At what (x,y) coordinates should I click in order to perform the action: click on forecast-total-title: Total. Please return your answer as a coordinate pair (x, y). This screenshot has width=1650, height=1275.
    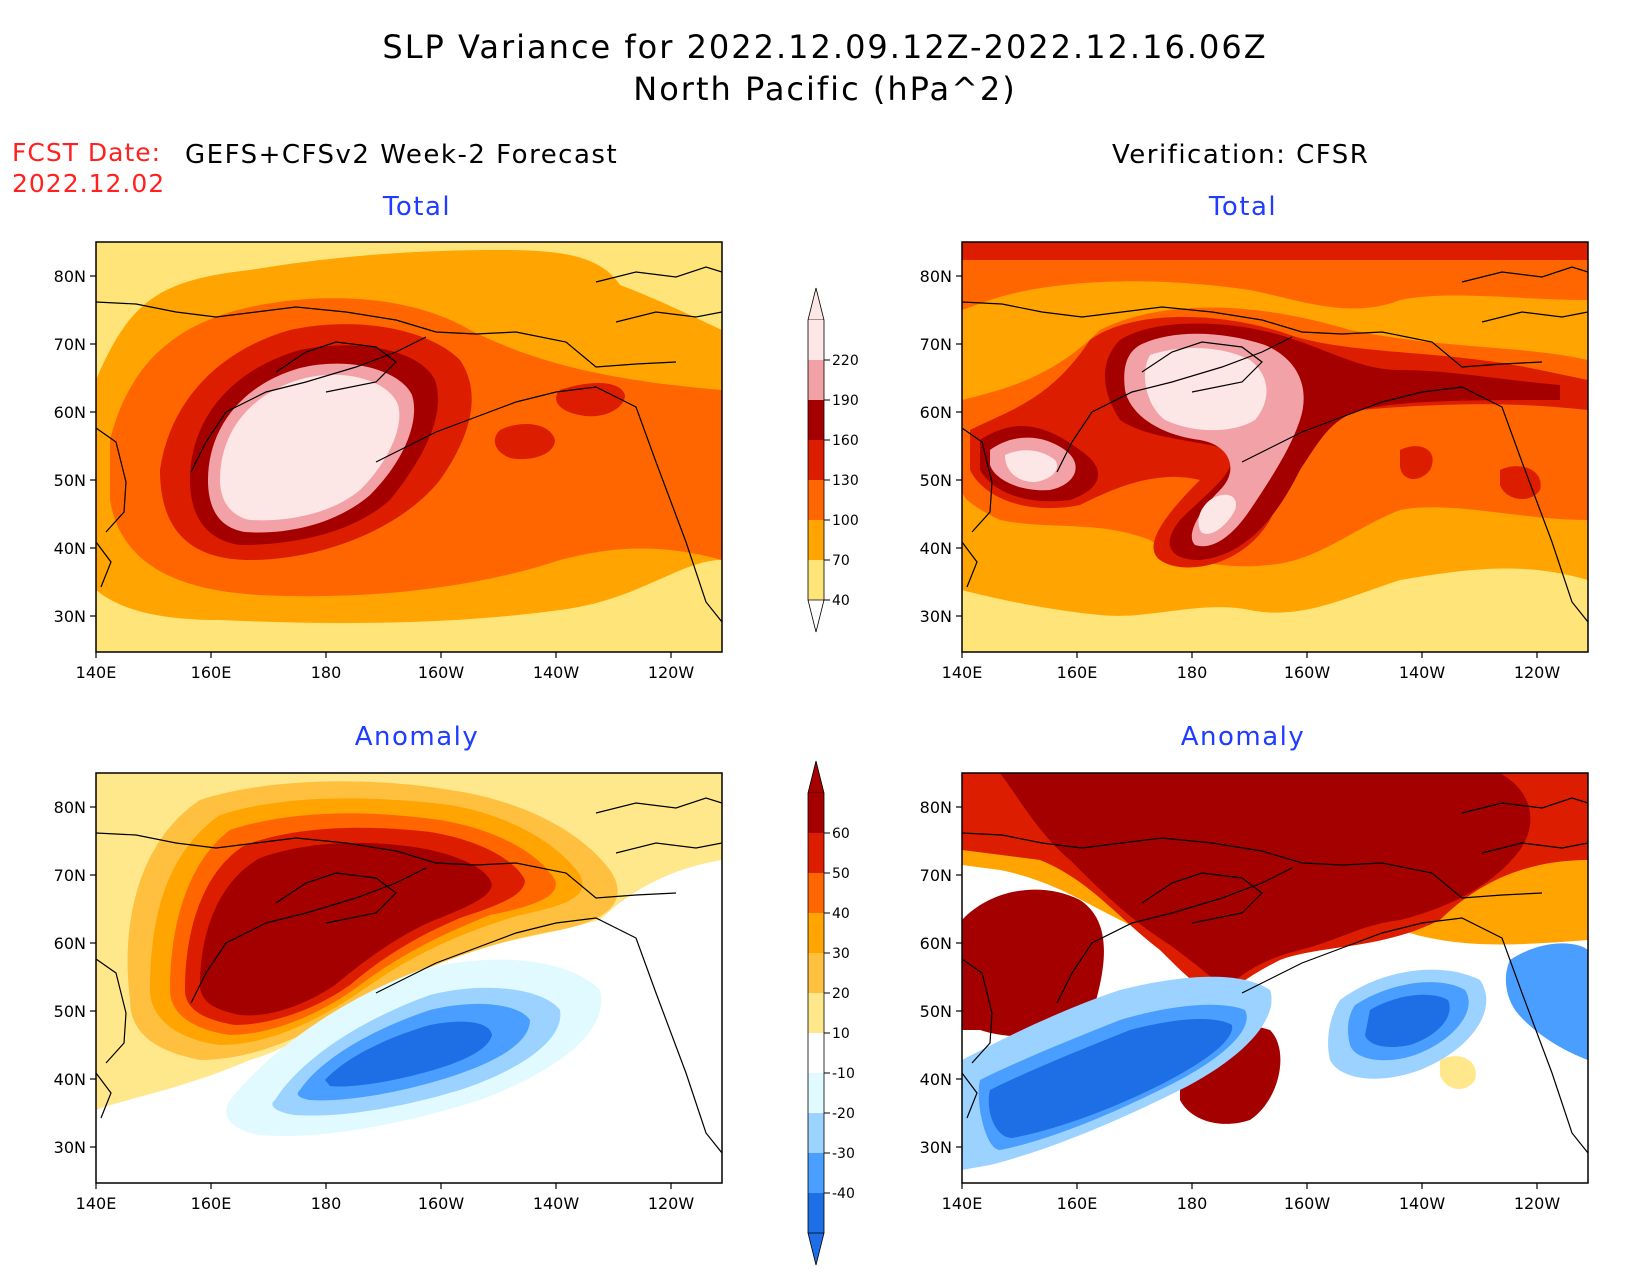
    Looking at the image, I should click on (417, 207).